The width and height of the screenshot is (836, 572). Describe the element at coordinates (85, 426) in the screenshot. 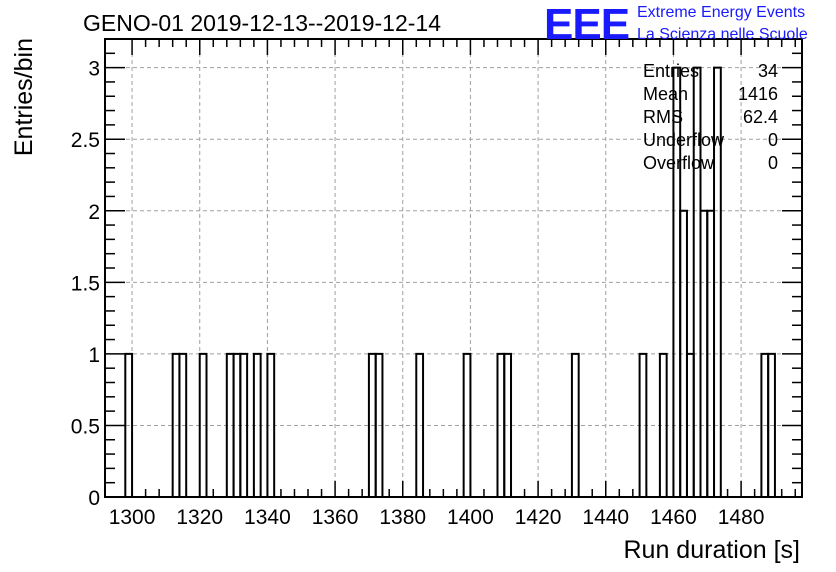

I see `y-tick-label: 0.5` at that location.